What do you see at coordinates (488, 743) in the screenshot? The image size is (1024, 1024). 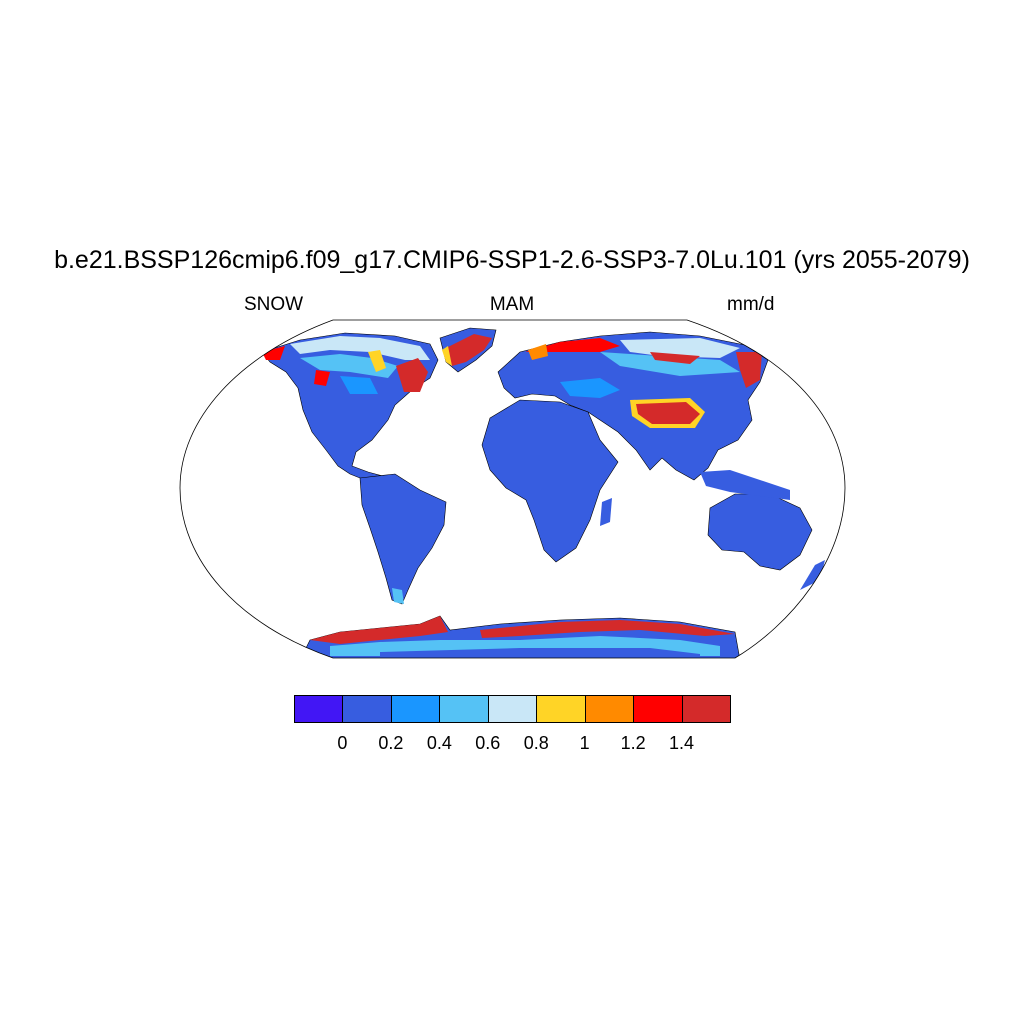 I see `colorbar-tick-label: 0.6` at bounding box center [488, 743].